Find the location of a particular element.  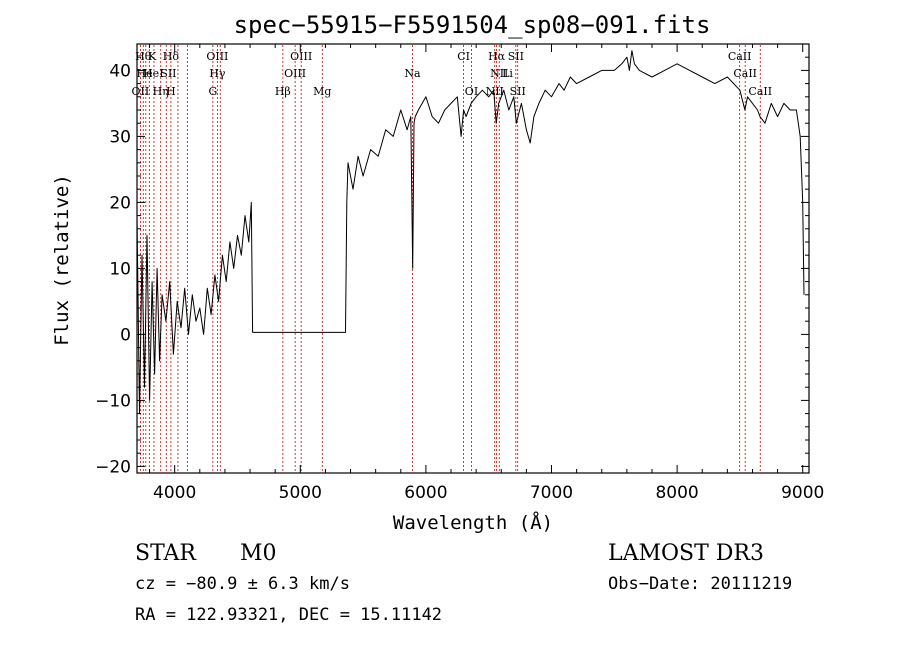

line-marker-label-14: Na is located at coordinates (412, 73).